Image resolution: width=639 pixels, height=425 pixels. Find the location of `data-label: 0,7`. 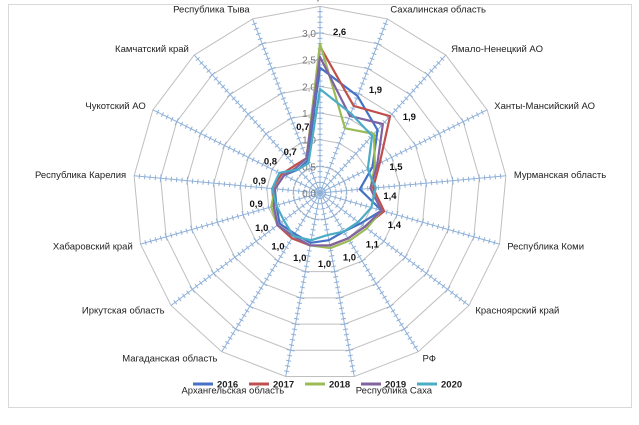

data-label: 0,7 is located at coordinates (290, 152).